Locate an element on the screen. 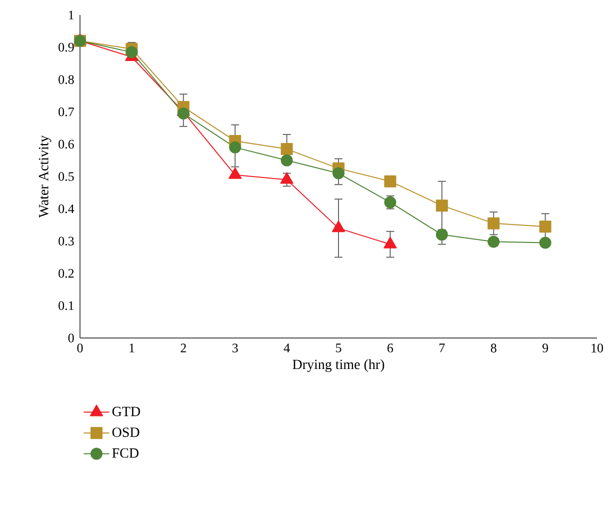  y-tick-label: 0.3 is located at coordinates (66, 241).